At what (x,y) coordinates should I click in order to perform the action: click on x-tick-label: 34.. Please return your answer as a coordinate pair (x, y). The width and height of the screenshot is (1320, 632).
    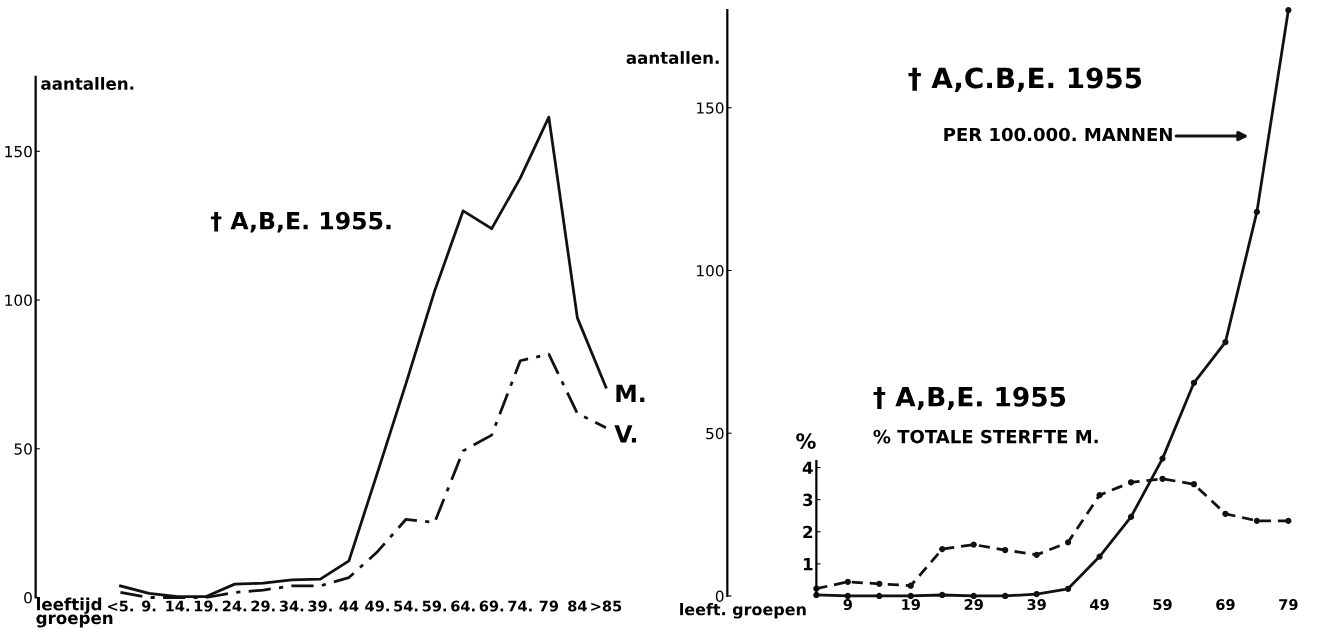
    Looking at the image, I should click on (291, 606).